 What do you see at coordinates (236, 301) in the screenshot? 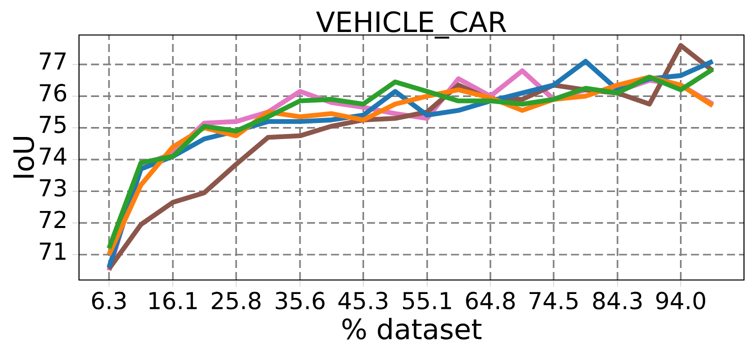
I see `x-tick-label: 25.8` at bounding box center [236, 301].